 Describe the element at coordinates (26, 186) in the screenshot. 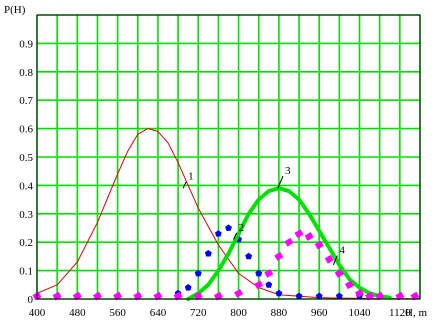

I see `y-tick-label: 0.4` at that location.